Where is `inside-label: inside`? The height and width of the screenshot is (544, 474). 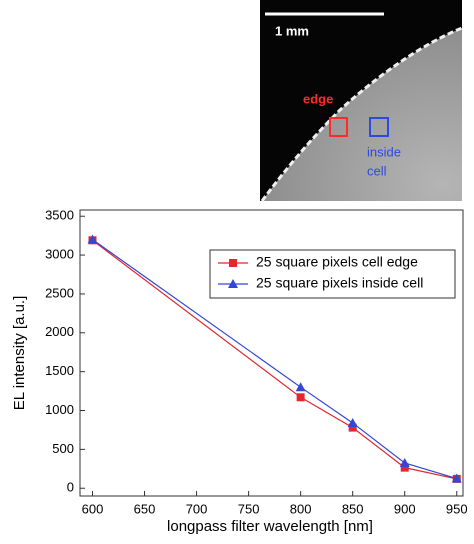 inside-label: inside is located at coordinates (384, 151).